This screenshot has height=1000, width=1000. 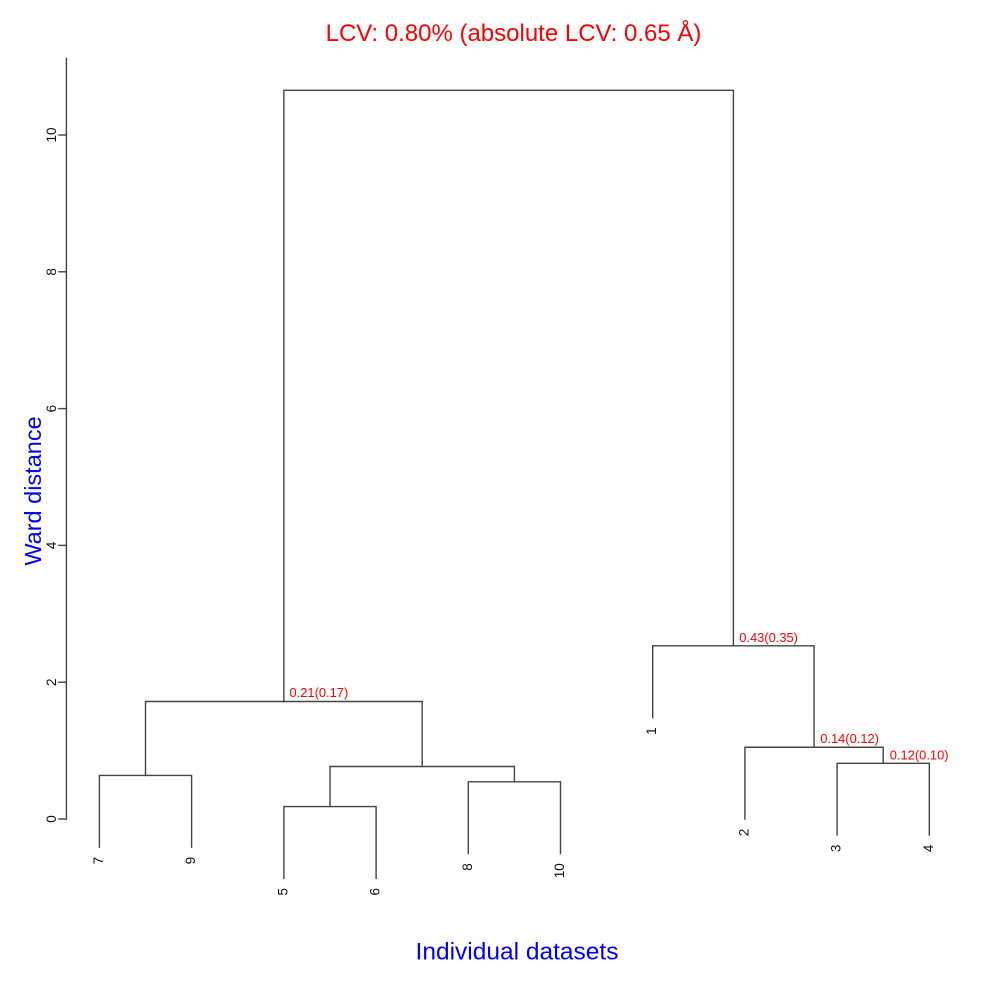 What do you see at coordinates (282, 892) in the screenshot?
I see `svg-text: 5` at bounding box center [282, 892].